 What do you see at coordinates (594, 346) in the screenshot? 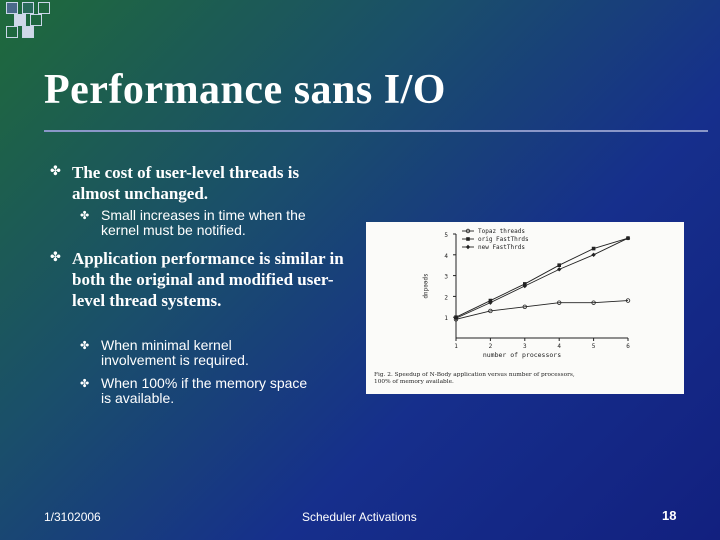
I see `x-tick-label: 5` at bounding box center [594, 346].